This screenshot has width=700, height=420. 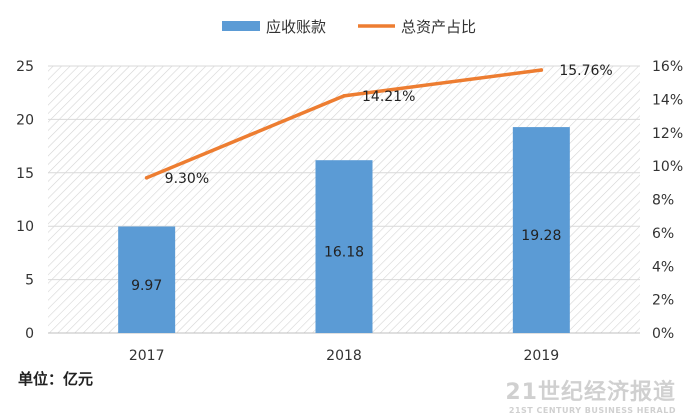 What do you see at coordinates (25, 120) in the screenshot?
I see `y-left-tick-label: 20` at bounding box center [25, 120].